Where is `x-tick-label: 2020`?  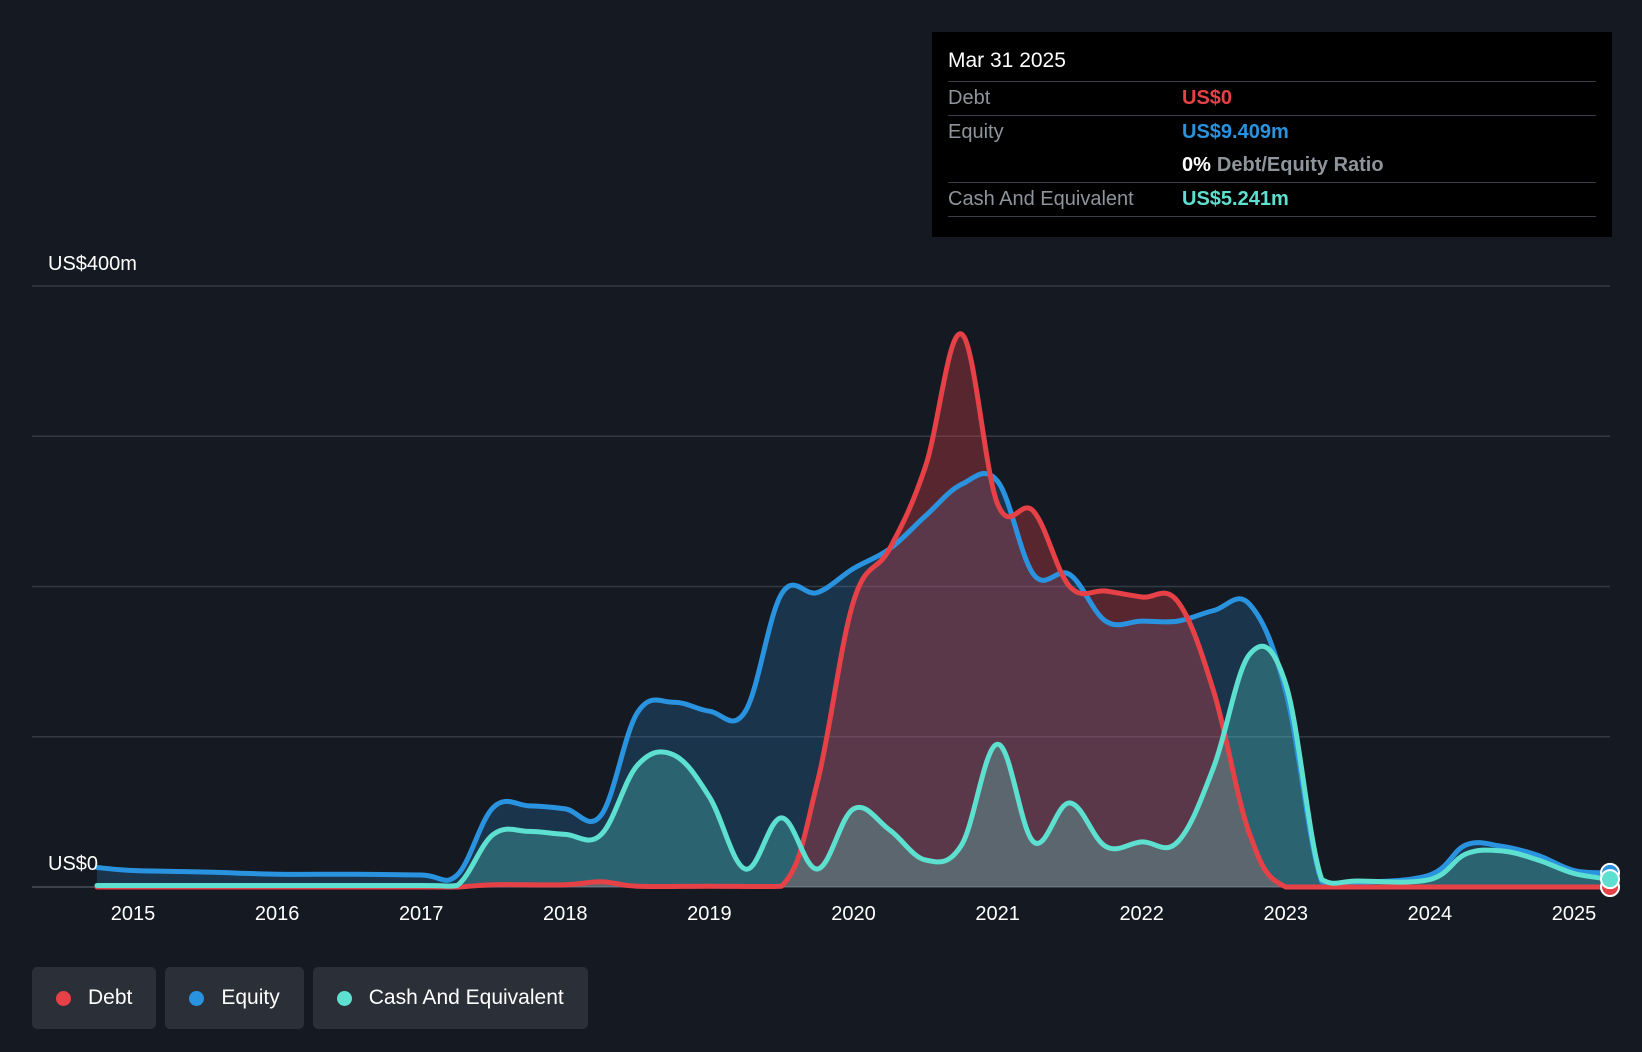
x-tick-label: 2020 is located at coordinates (853, 914).